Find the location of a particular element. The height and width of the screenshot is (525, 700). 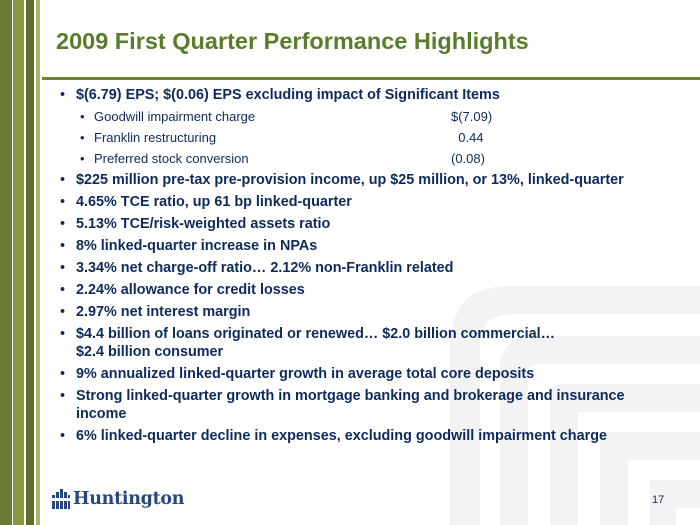

highlight-item: 4.65% TCE ratio, up 61 bp linked-quarter is located at coordinates (370, 202).